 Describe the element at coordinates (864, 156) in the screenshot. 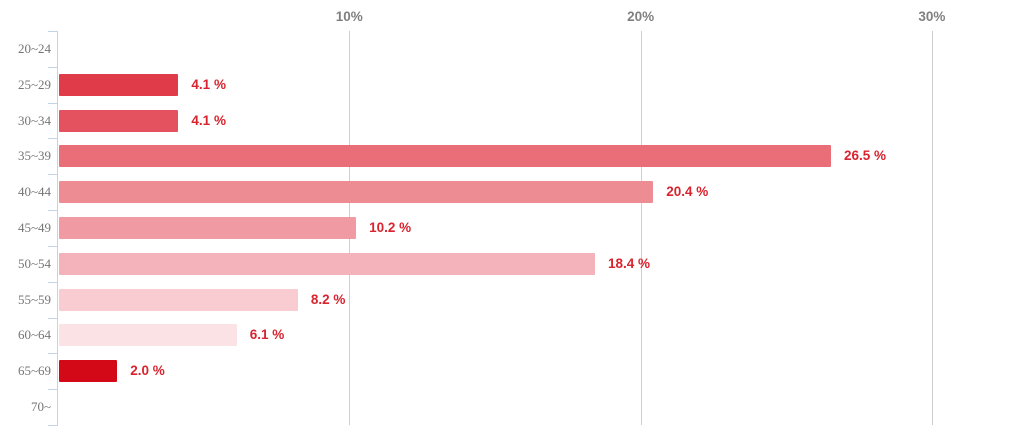

I see `value-label: 26.5 %` at that location.